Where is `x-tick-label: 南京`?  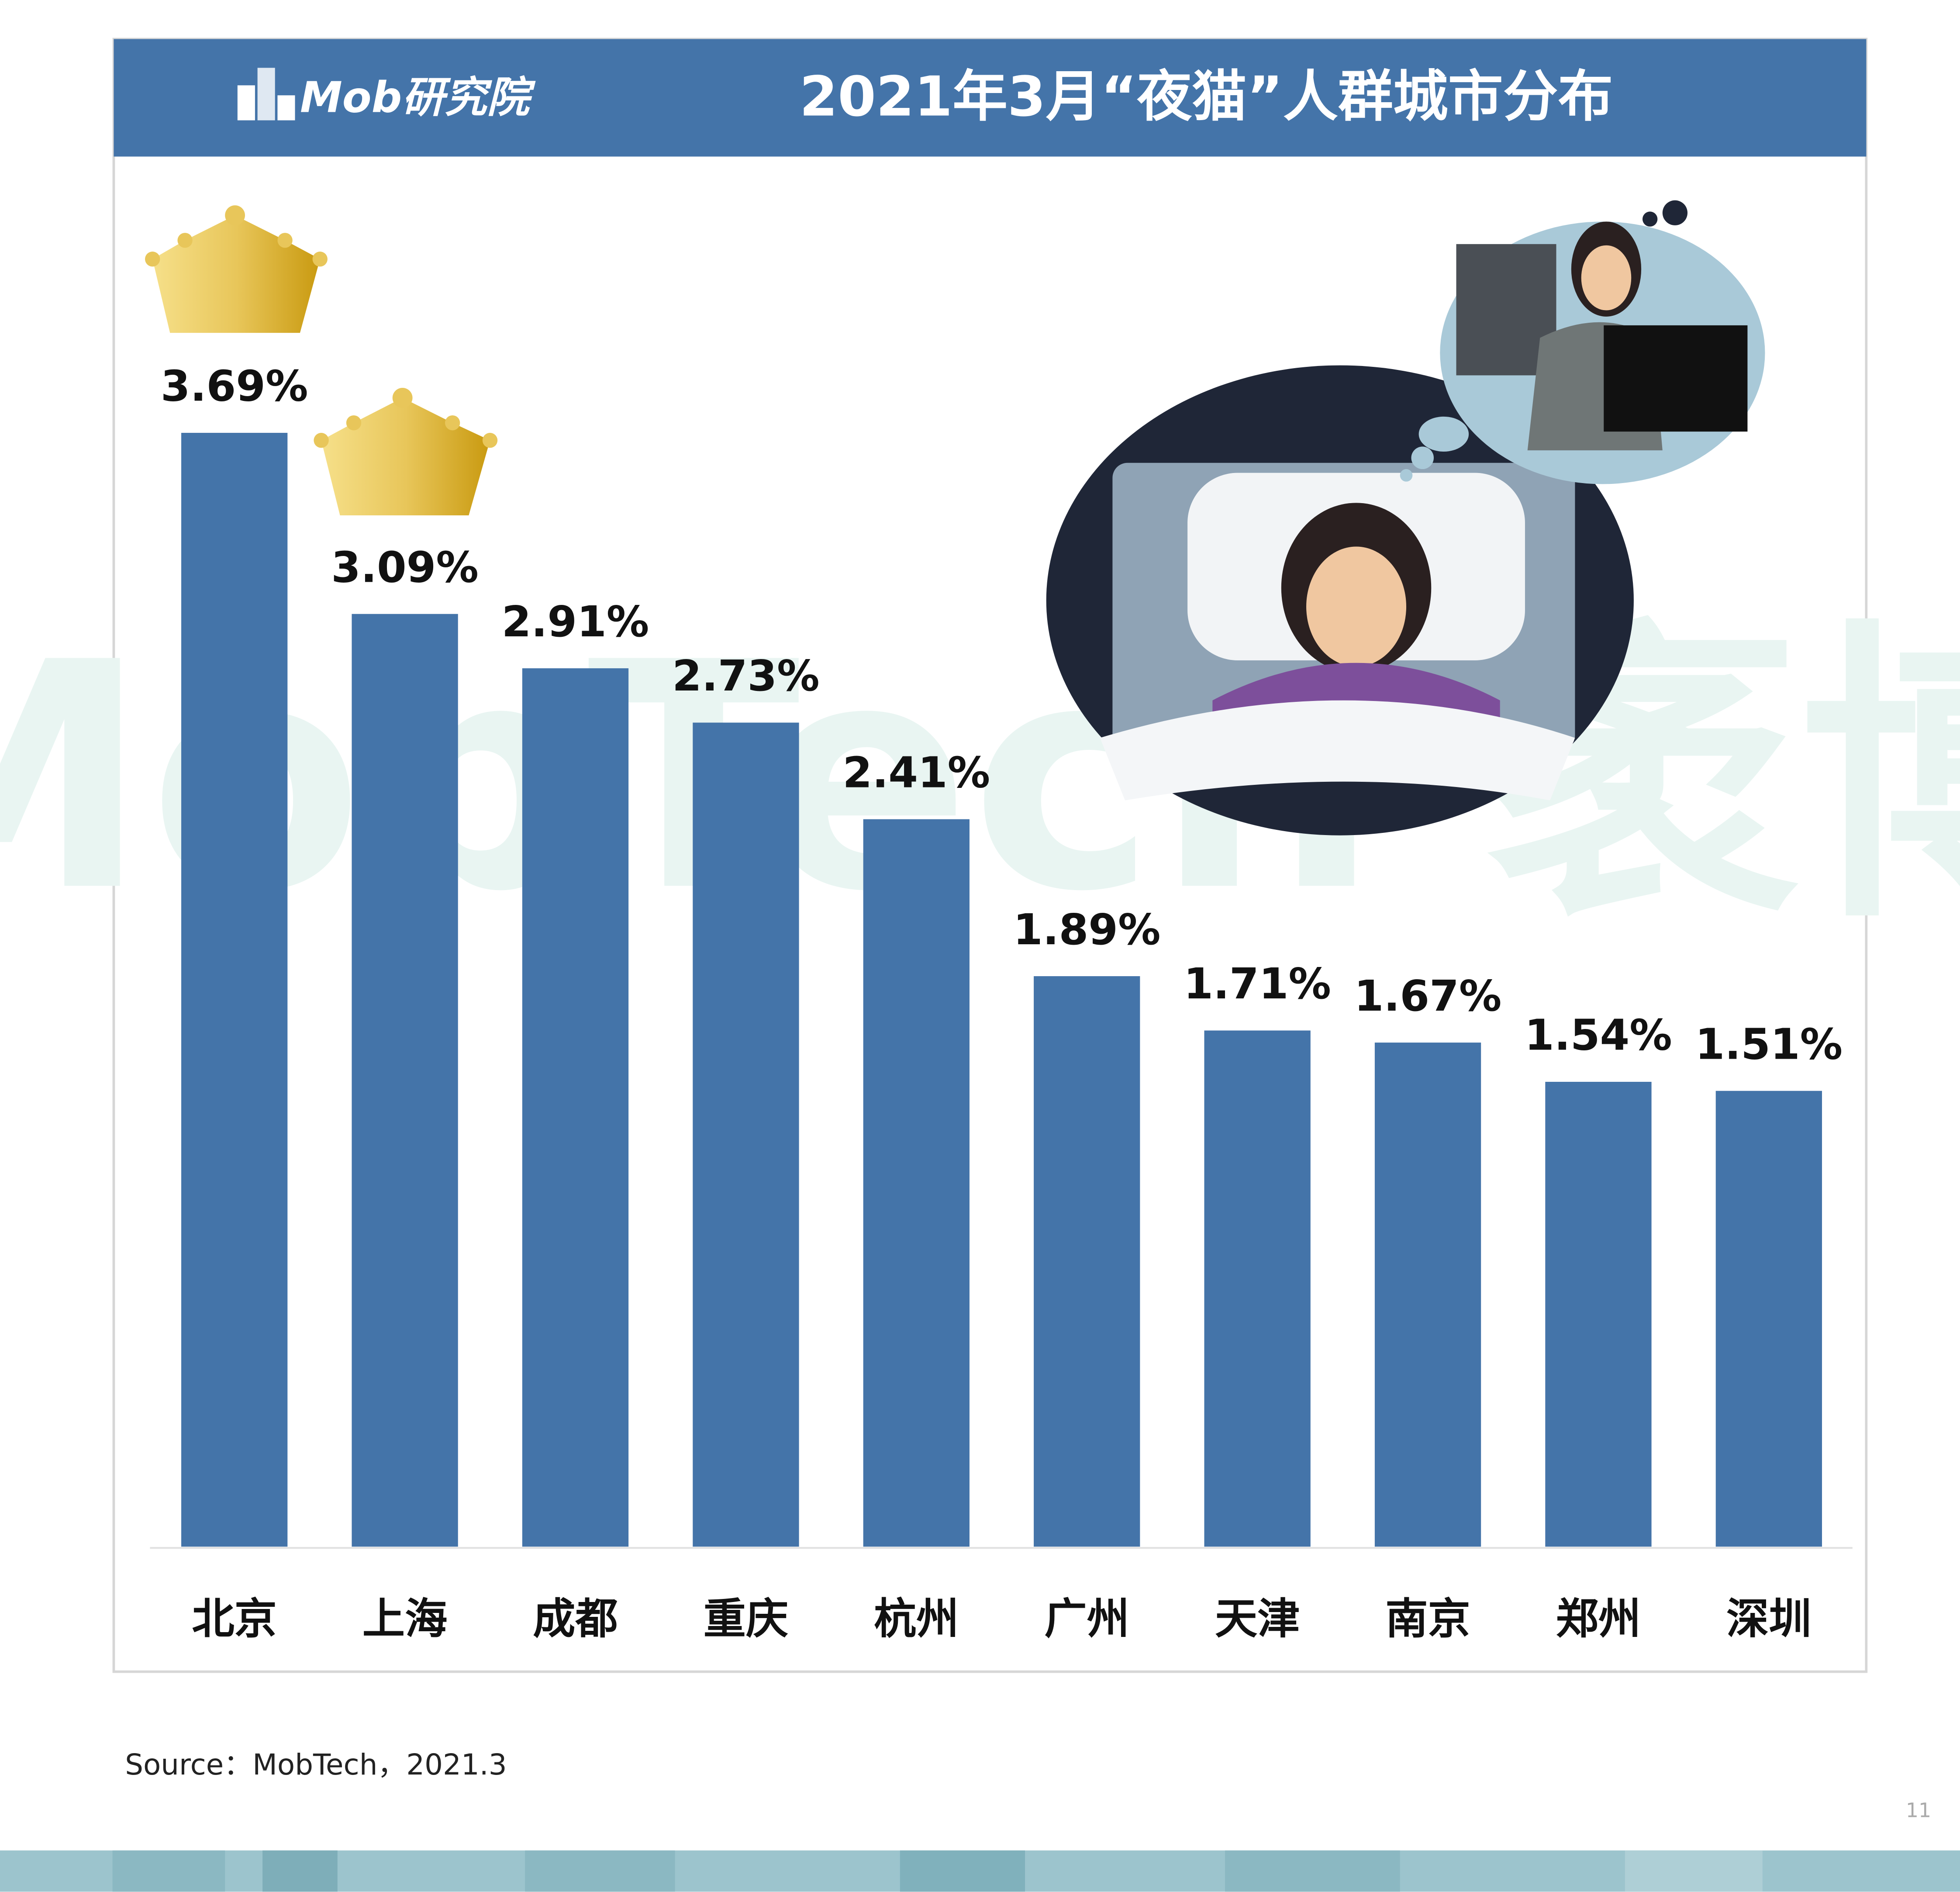
x-tick-label: 南京 is located at coordinates (1427, 1618).